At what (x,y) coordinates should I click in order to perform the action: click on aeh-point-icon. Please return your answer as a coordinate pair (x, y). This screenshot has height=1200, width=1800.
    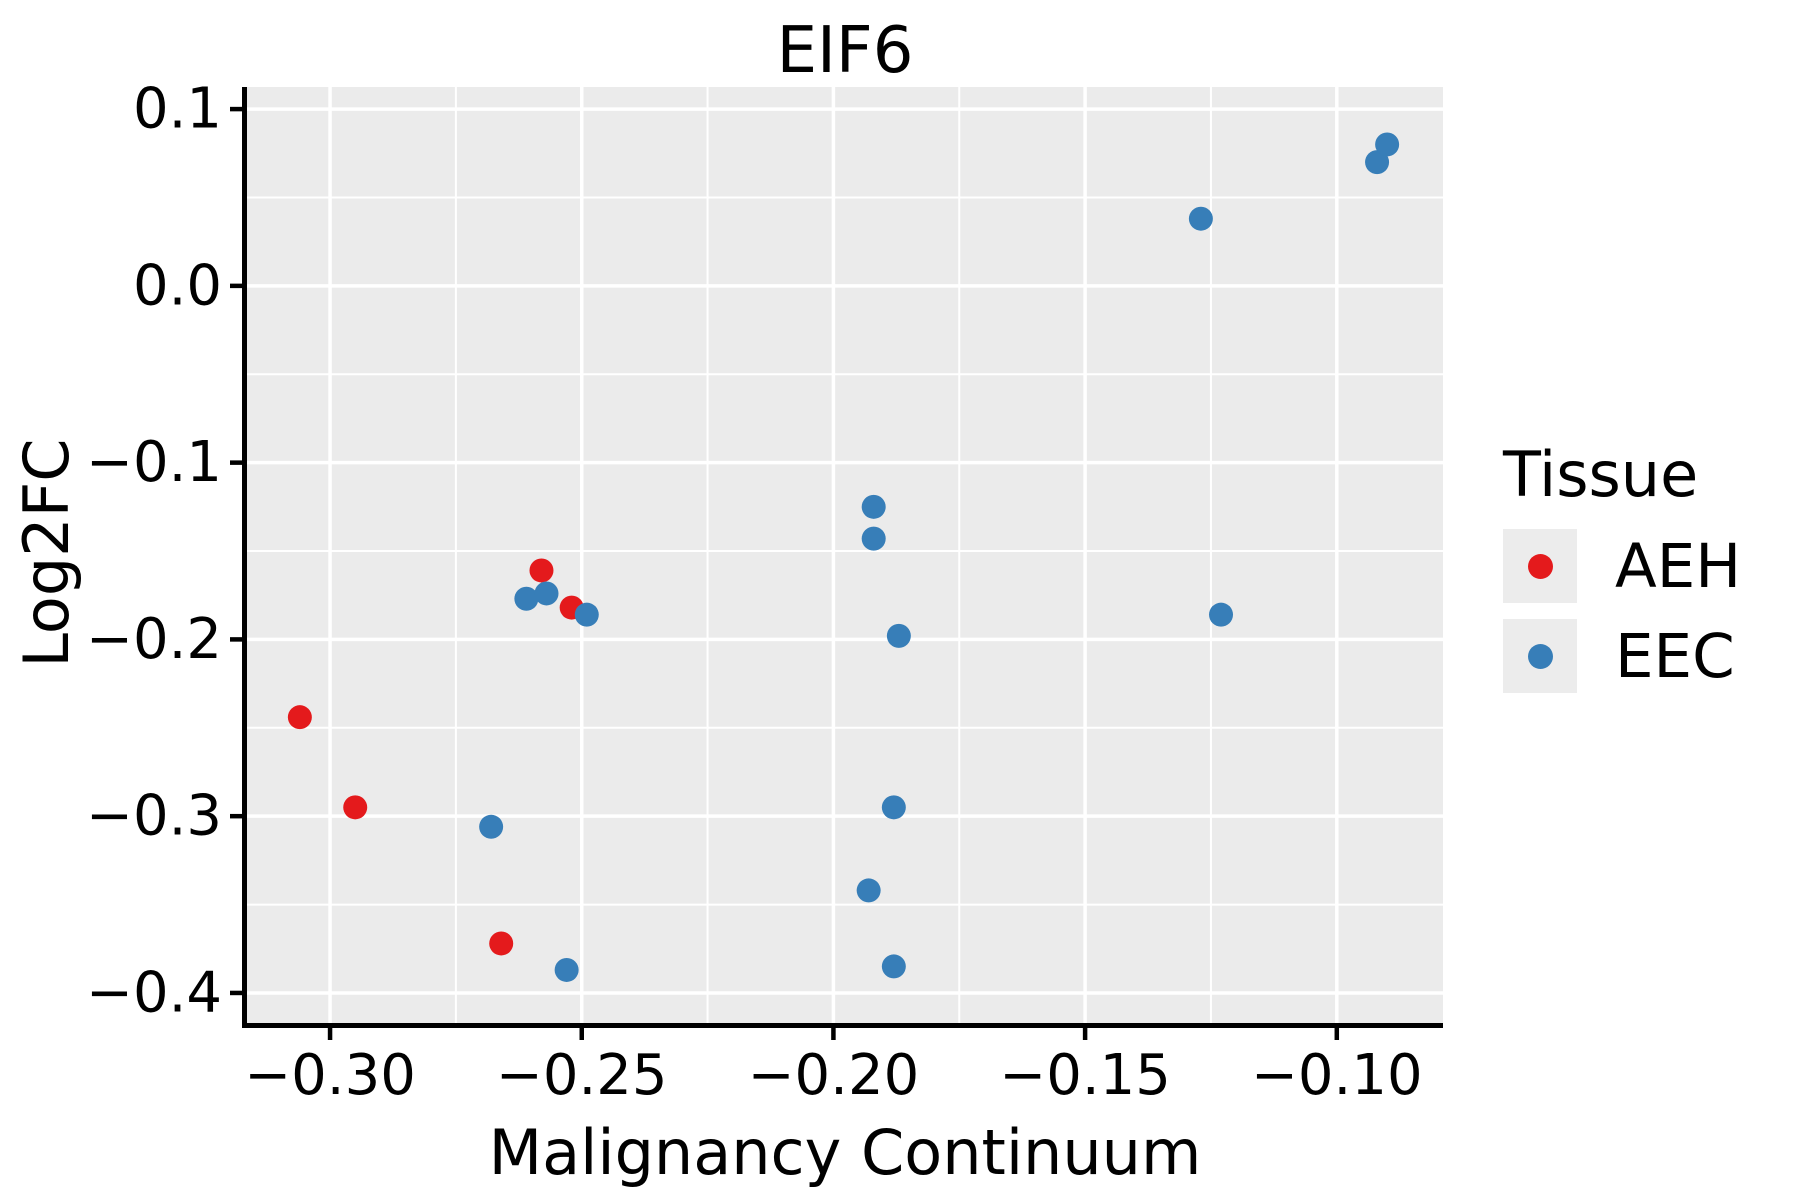
    Looking at the image, I should click on (1540, 566).